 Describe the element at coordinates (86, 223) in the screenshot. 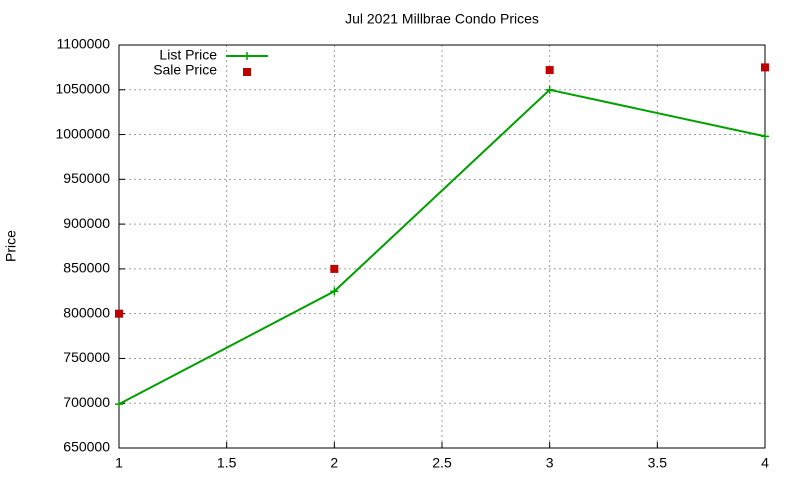

I see `y-tick-label: 900000` at that location.